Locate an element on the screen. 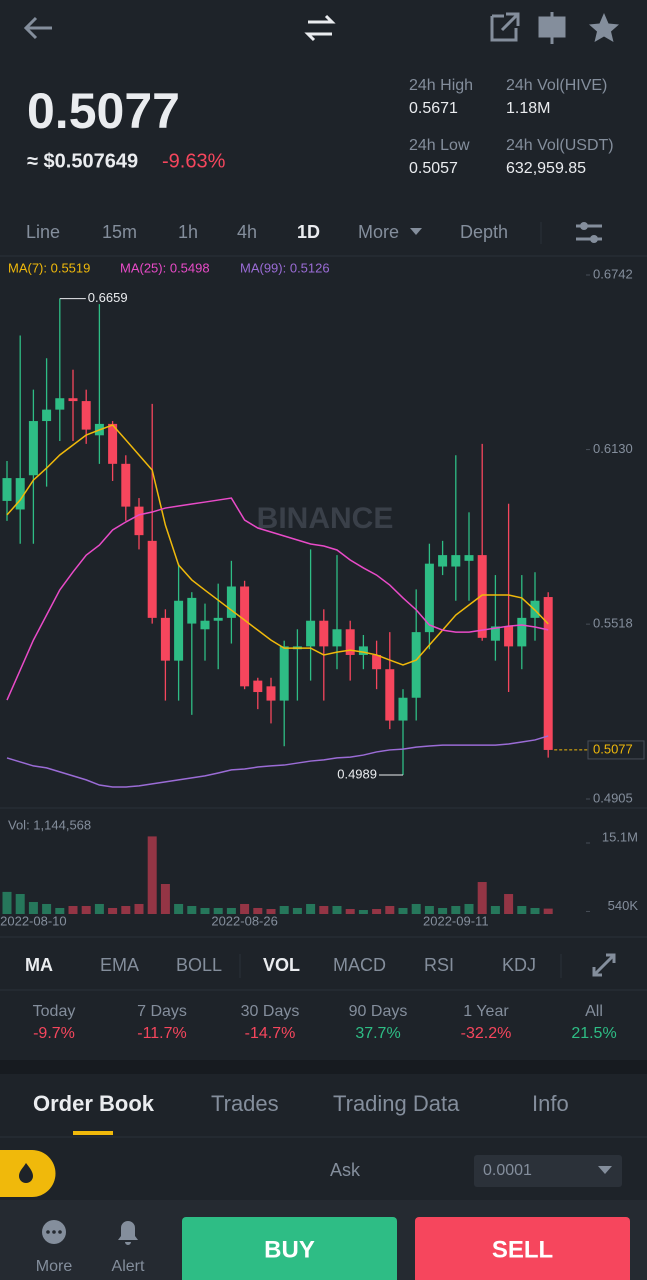 Image resolution: width=647 pixels, height=1280 pixels. buy-label: BUY is located at coordinates (289, 1249).